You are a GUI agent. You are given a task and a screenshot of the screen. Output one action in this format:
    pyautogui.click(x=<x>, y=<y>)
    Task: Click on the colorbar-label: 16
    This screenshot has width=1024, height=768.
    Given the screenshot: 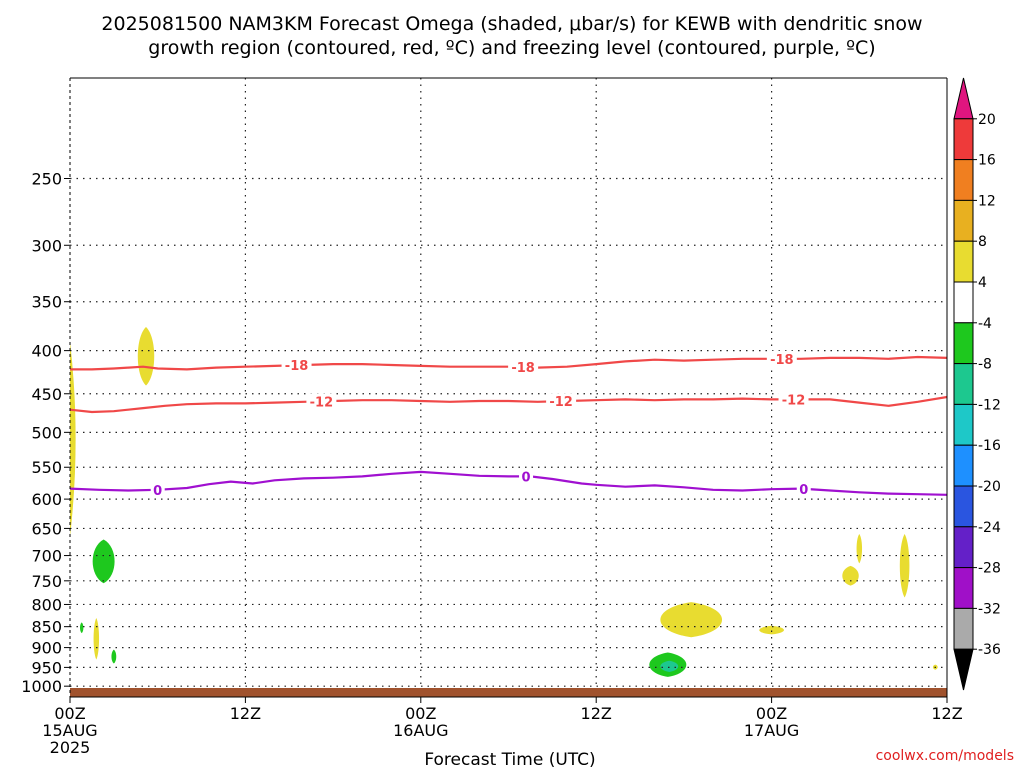 What is the action you would take?
    pyautogui.click(x=987, y=161)
    